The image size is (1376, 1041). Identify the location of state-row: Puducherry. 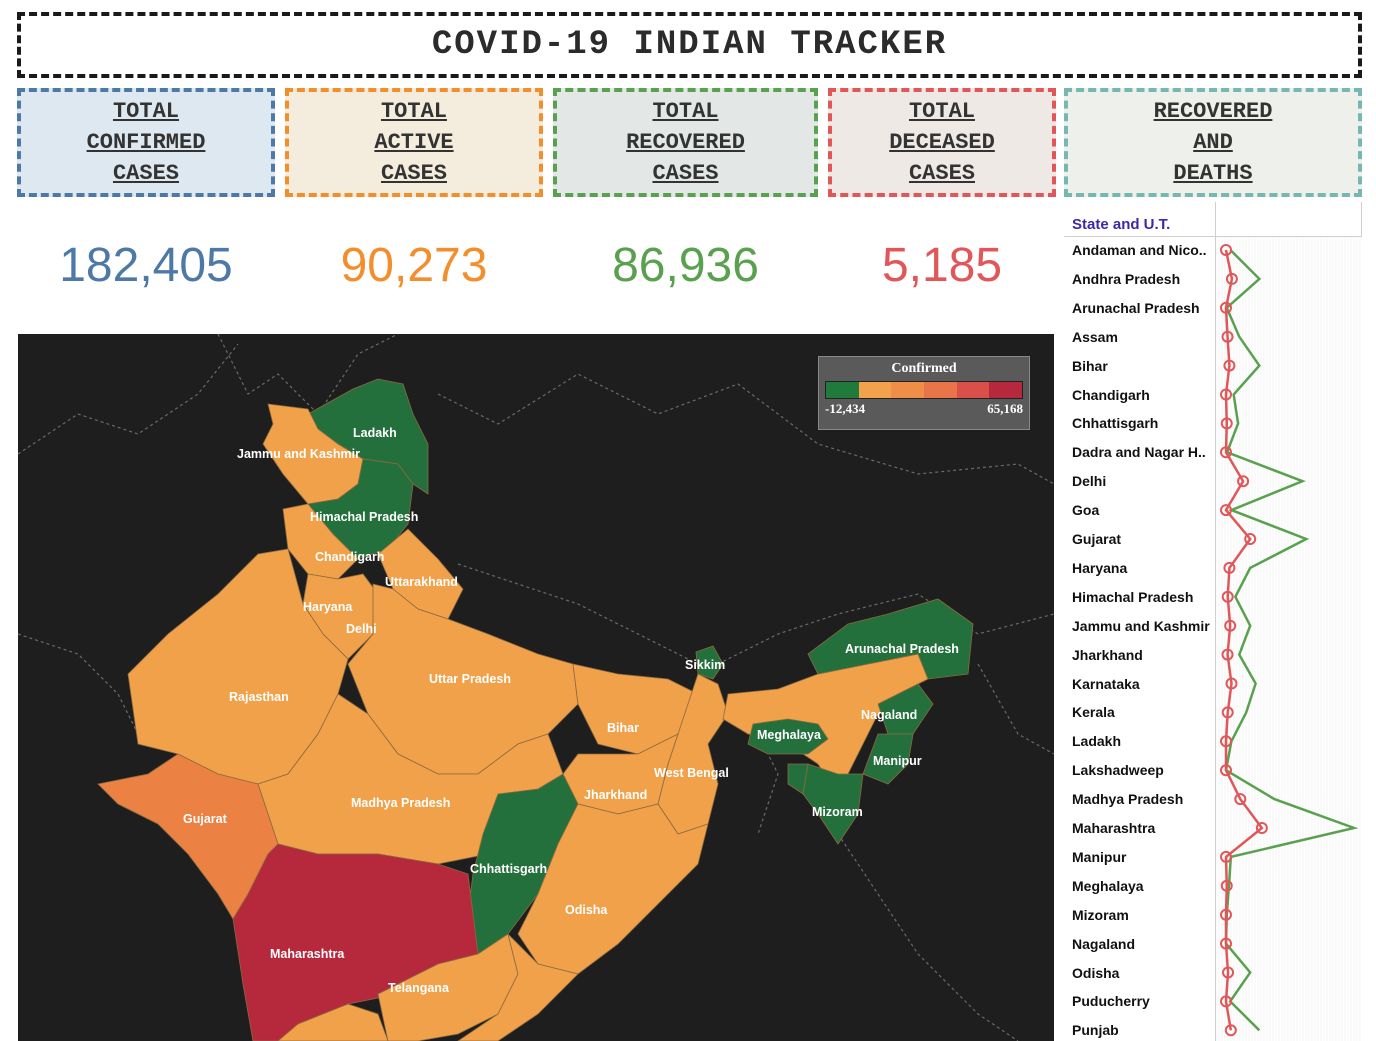
(1111, 1001).